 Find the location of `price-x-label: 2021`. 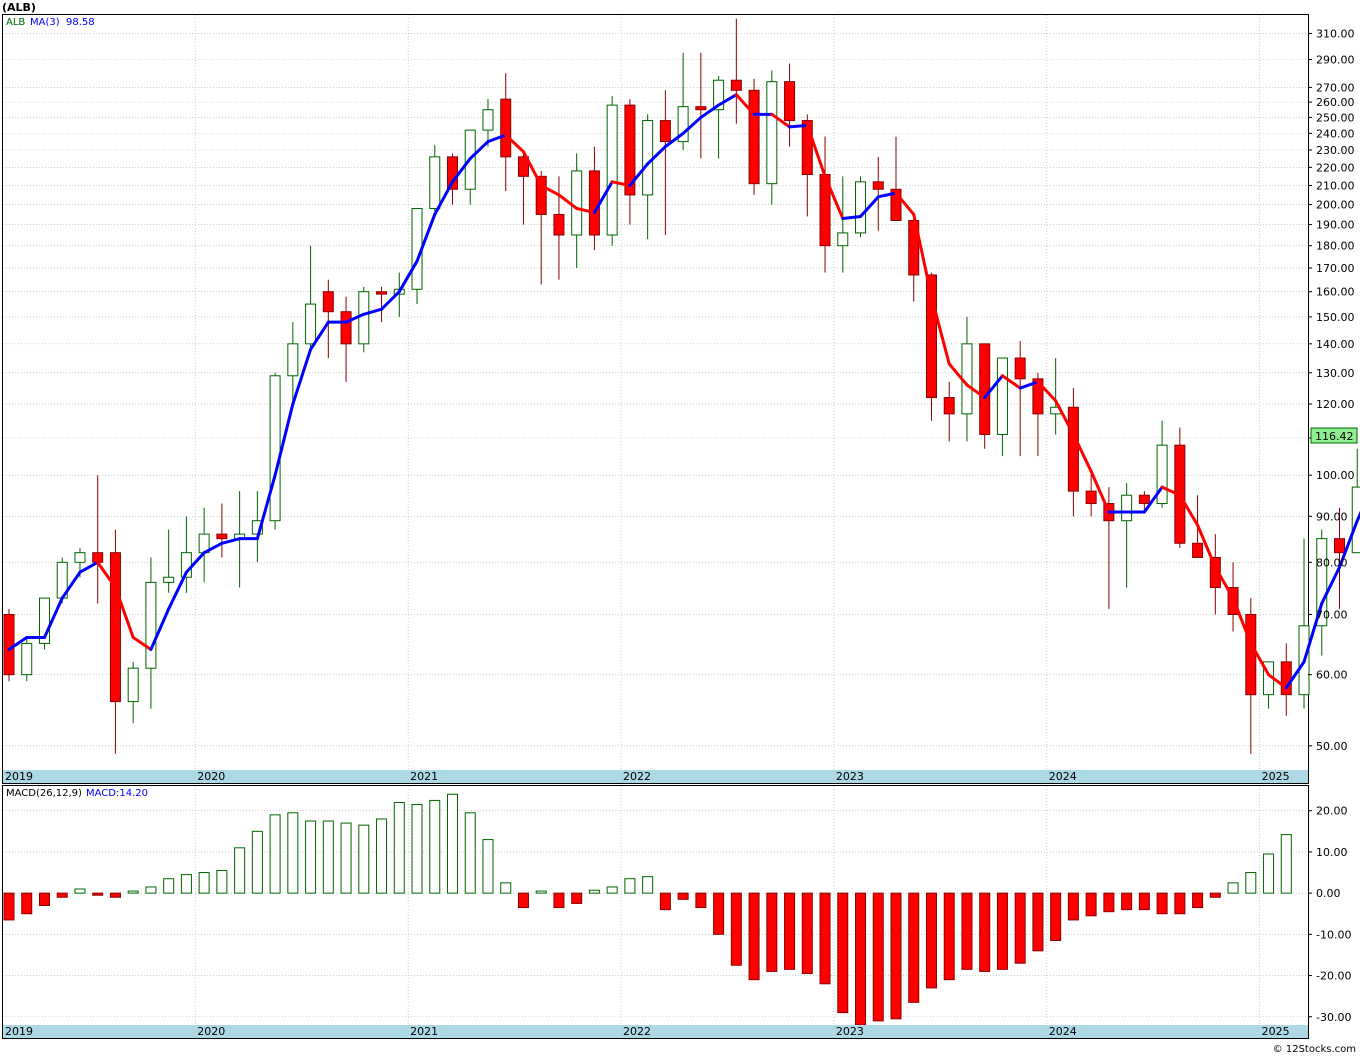

price-x-label: 2021 is located at coordinates (424, 776).